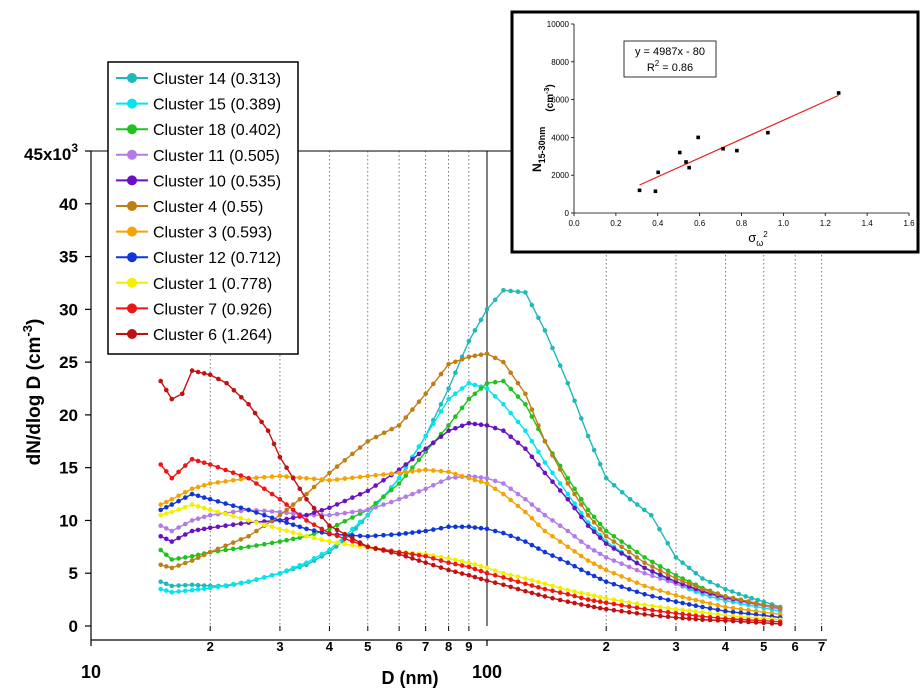 This screenshot has height=688, width=922. Describe the element at coordinates (675, 646) in the screenshot. I see `x-minor-tick-label: 3` at that location.